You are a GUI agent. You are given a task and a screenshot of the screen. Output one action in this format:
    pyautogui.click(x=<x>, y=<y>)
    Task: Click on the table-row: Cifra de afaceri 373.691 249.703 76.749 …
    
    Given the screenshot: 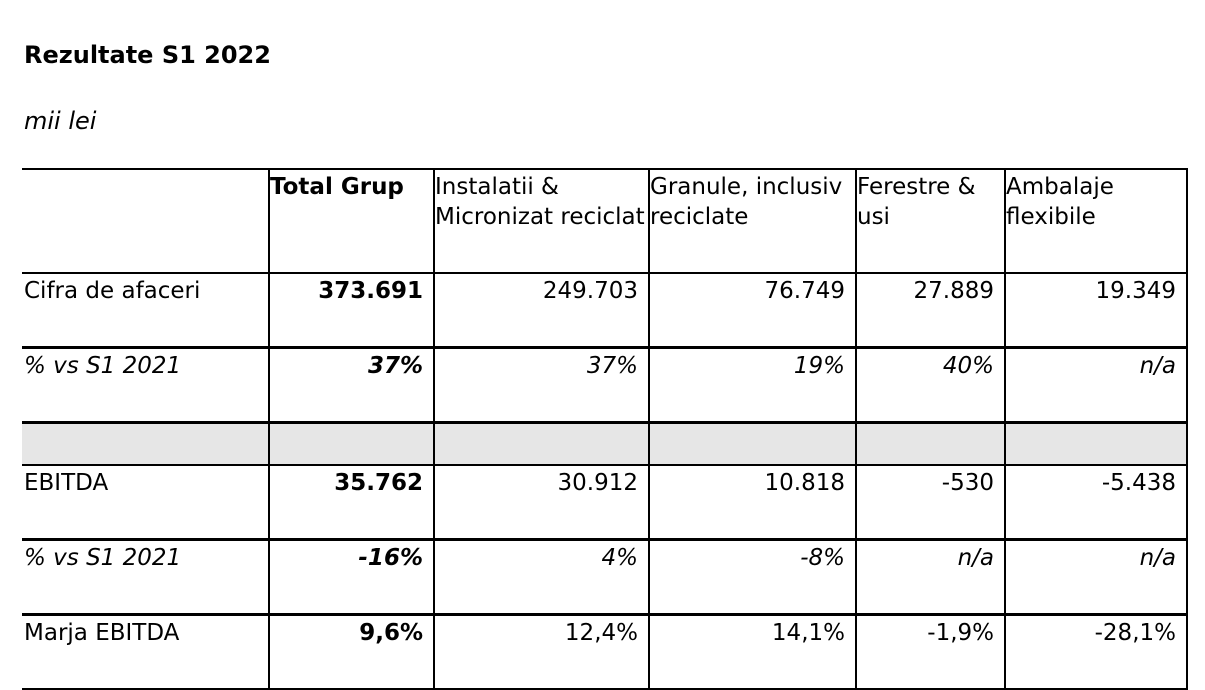 What is the action you would take?
    pyautogui.click(x=605, y=311)
    